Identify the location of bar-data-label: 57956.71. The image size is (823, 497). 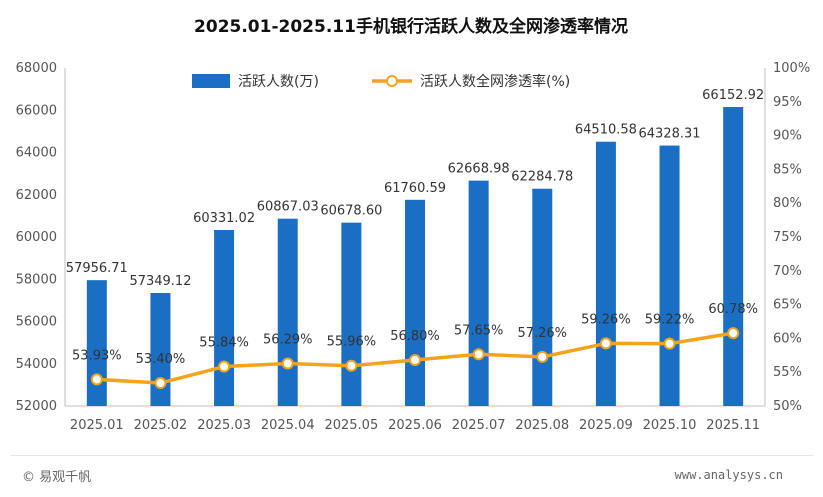
(97, 268).